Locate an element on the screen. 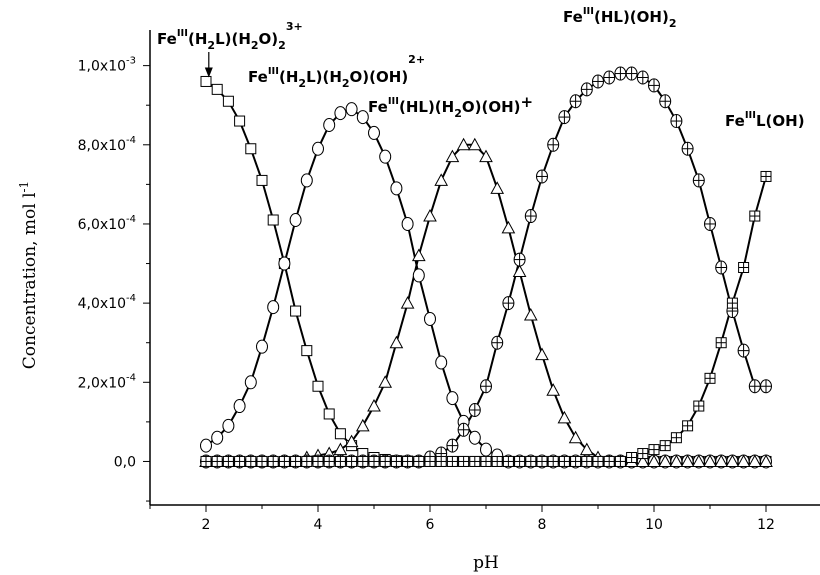 This screenshot has width=820, height=575. annotation-arrow-head is located at coordinates (208, 72).